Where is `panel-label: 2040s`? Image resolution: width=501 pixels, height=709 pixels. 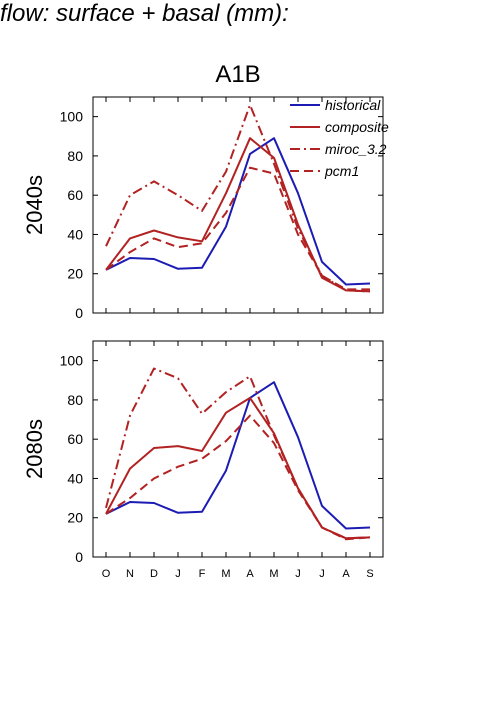
panel-label: 2040s is located at coordinates (34, 205).